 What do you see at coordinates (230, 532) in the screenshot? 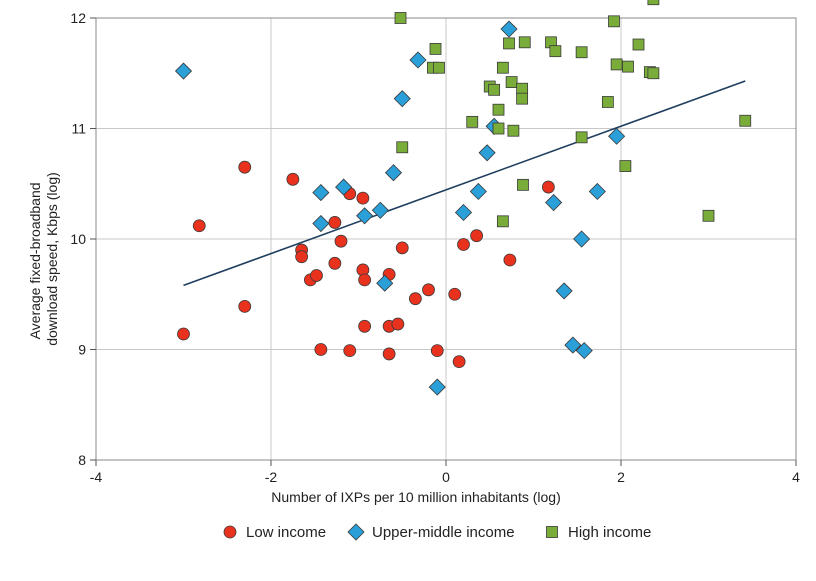
I see `legend-marker-low-income` at bounding box center [230, 532].